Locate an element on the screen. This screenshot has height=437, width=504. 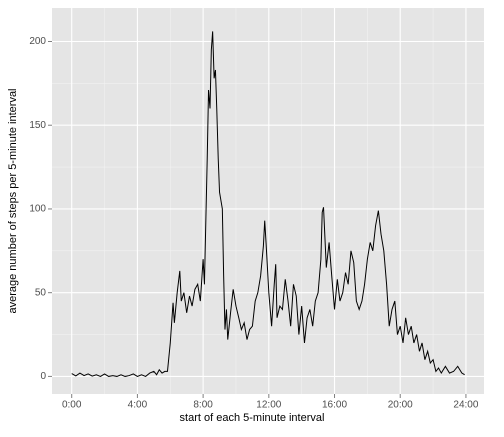
y-tick-label: 0 is located at coordinates (43, 376).